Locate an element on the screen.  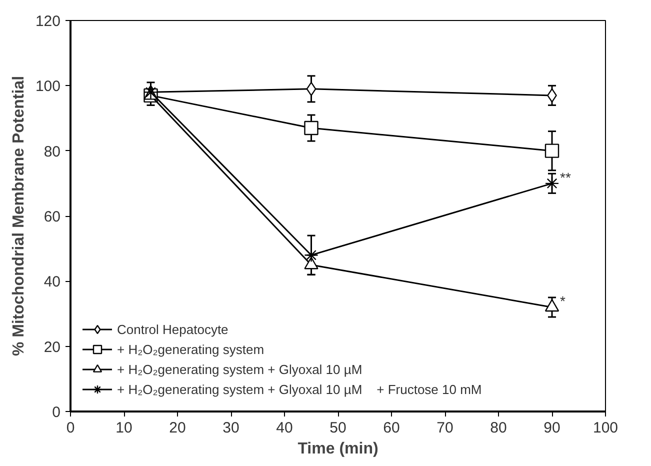
x-tick-label: 80 is located at coordinates (498, 428).